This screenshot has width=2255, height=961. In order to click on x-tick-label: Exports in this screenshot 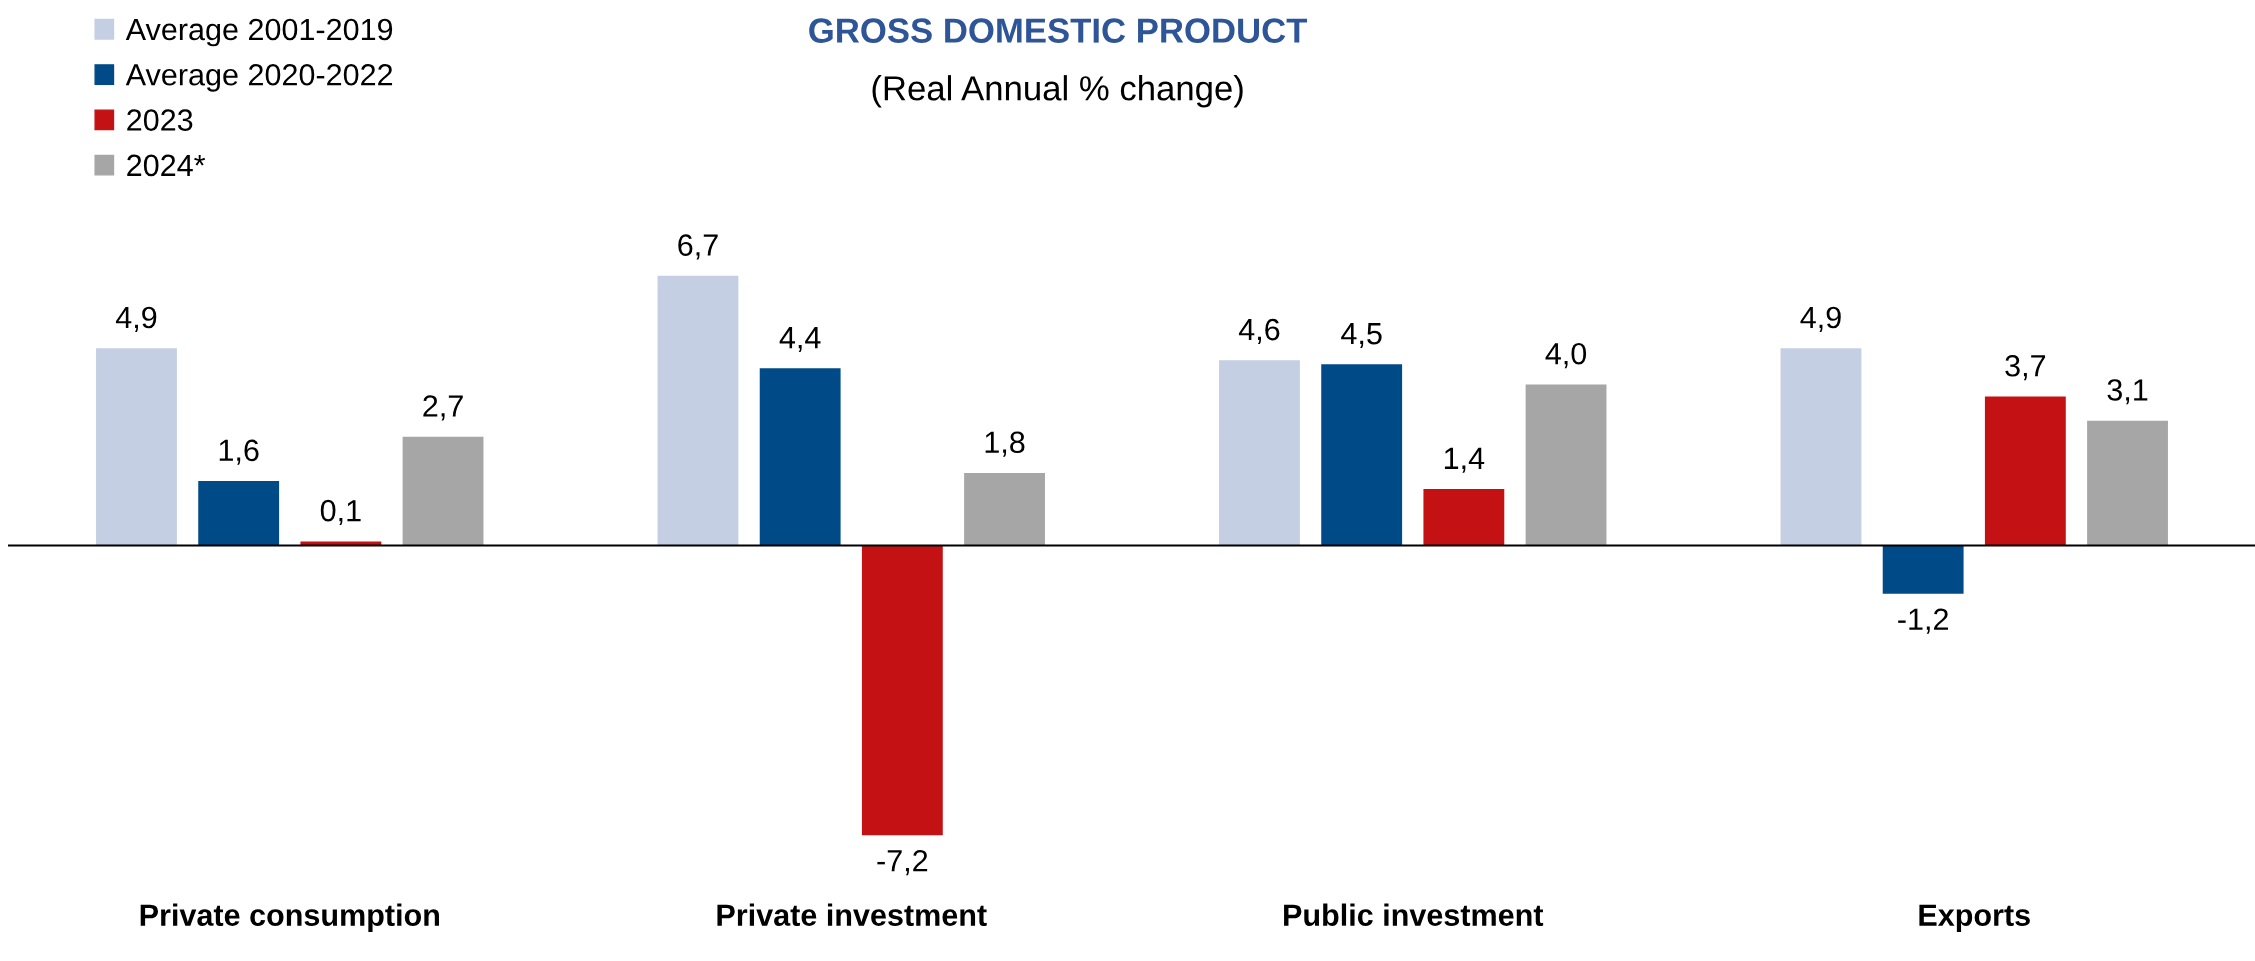, I will do `click(1974, 918)`.